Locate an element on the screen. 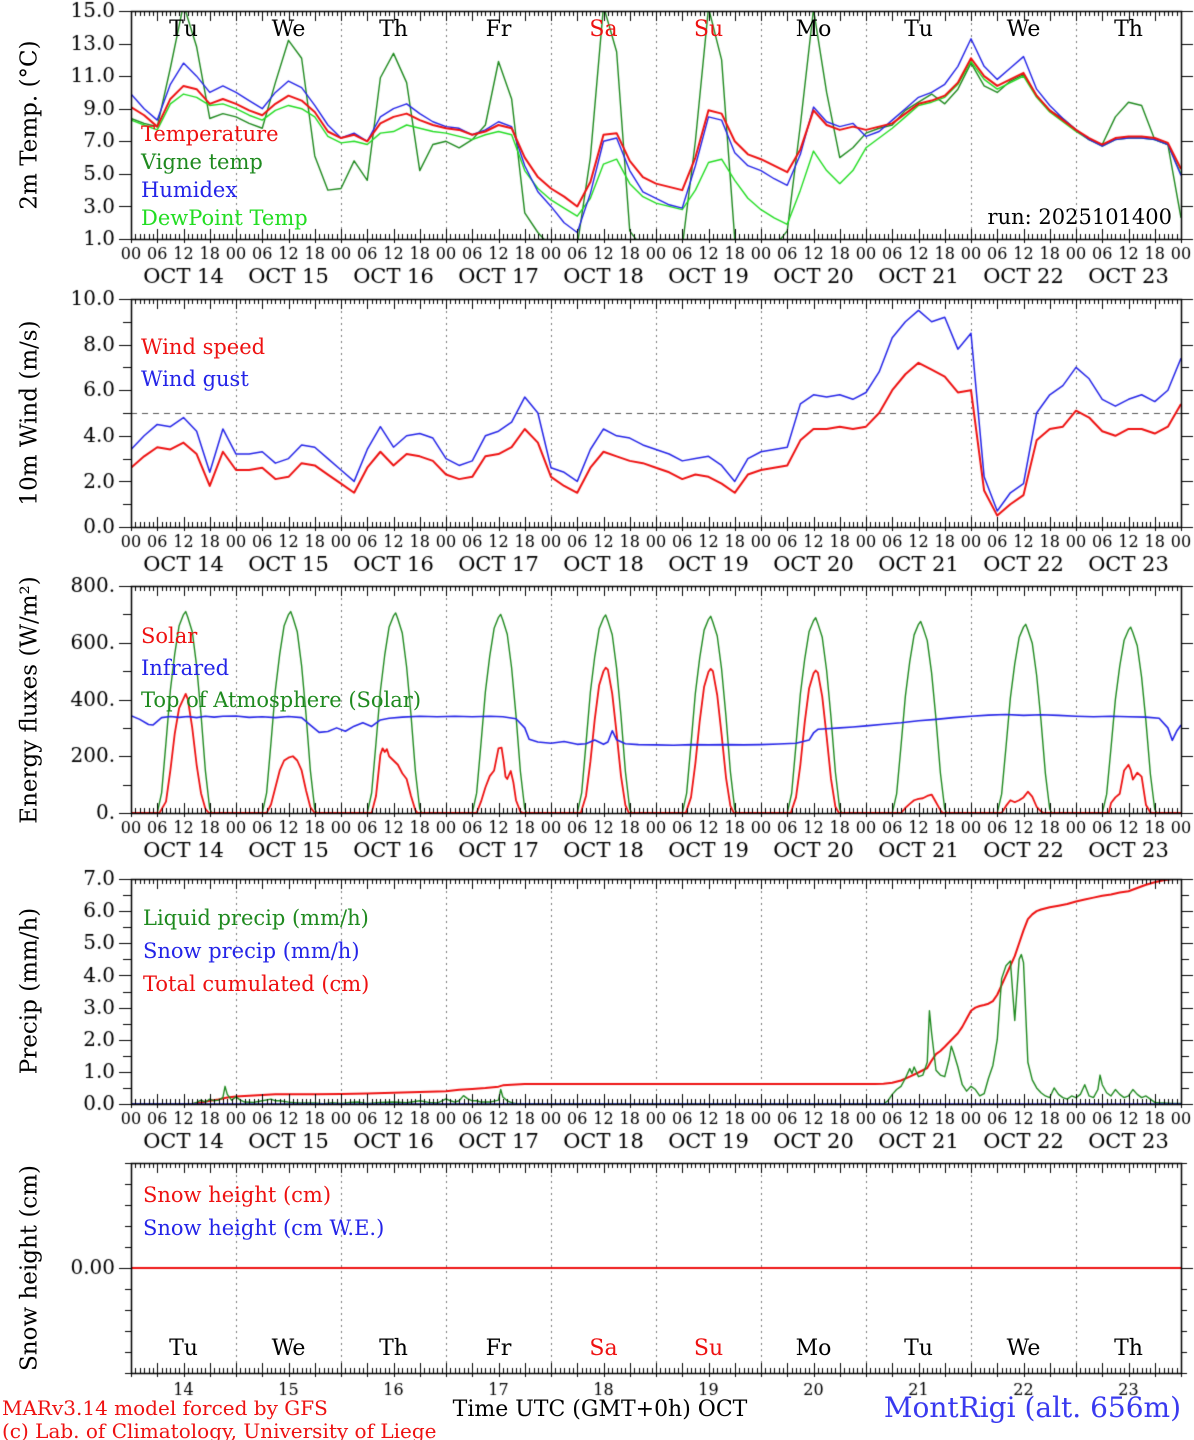 The height and width of the screenshot is (1440, 1194). legend-top-of-atmosphere: Top of Atmosphere (Solar) is located at coordinates (281, 700).